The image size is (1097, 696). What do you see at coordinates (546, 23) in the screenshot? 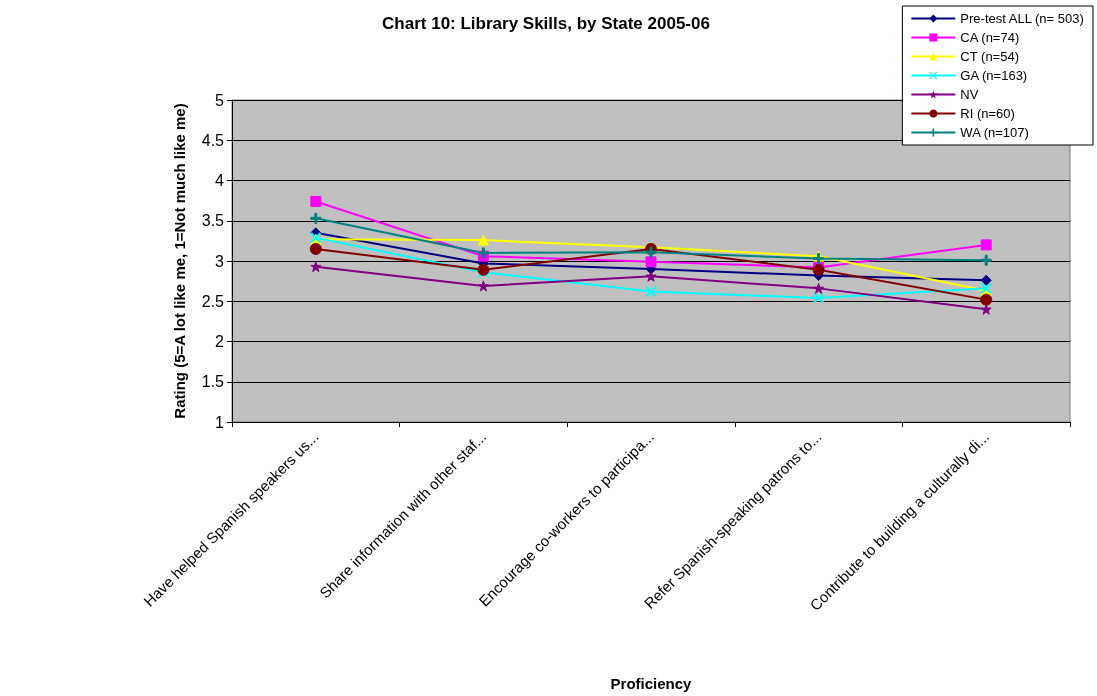
I see `chart-title: Chart 10: Library Skills, by State 2005-06` at bounding box center [546, 23].